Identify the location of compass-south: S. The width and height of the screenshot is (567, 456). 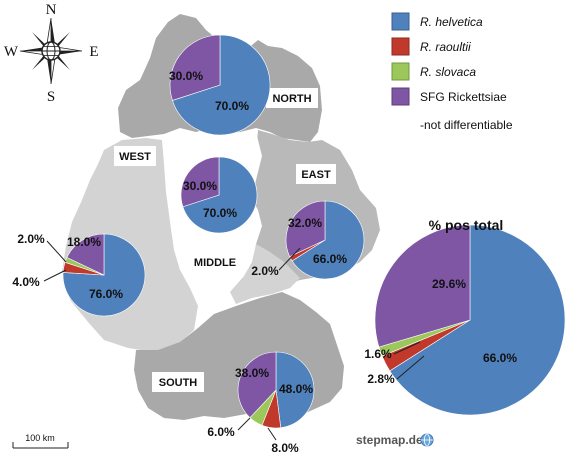
(51, 97).